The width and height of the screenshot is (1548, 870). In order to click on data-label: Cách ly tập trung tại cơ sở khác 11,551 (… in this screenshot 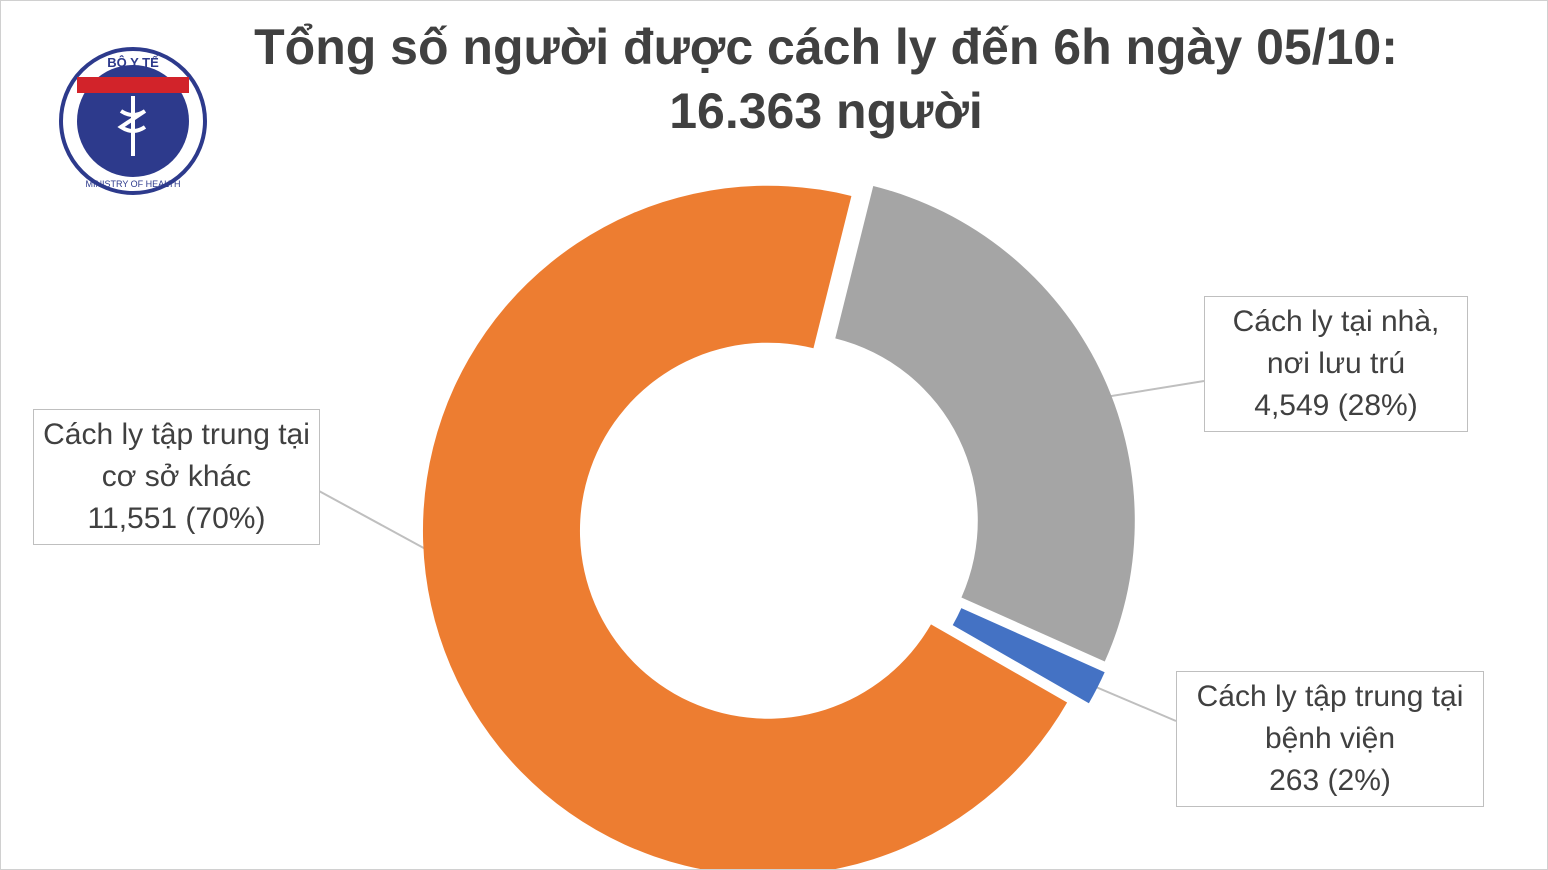, I will do `click(176, 477)`.